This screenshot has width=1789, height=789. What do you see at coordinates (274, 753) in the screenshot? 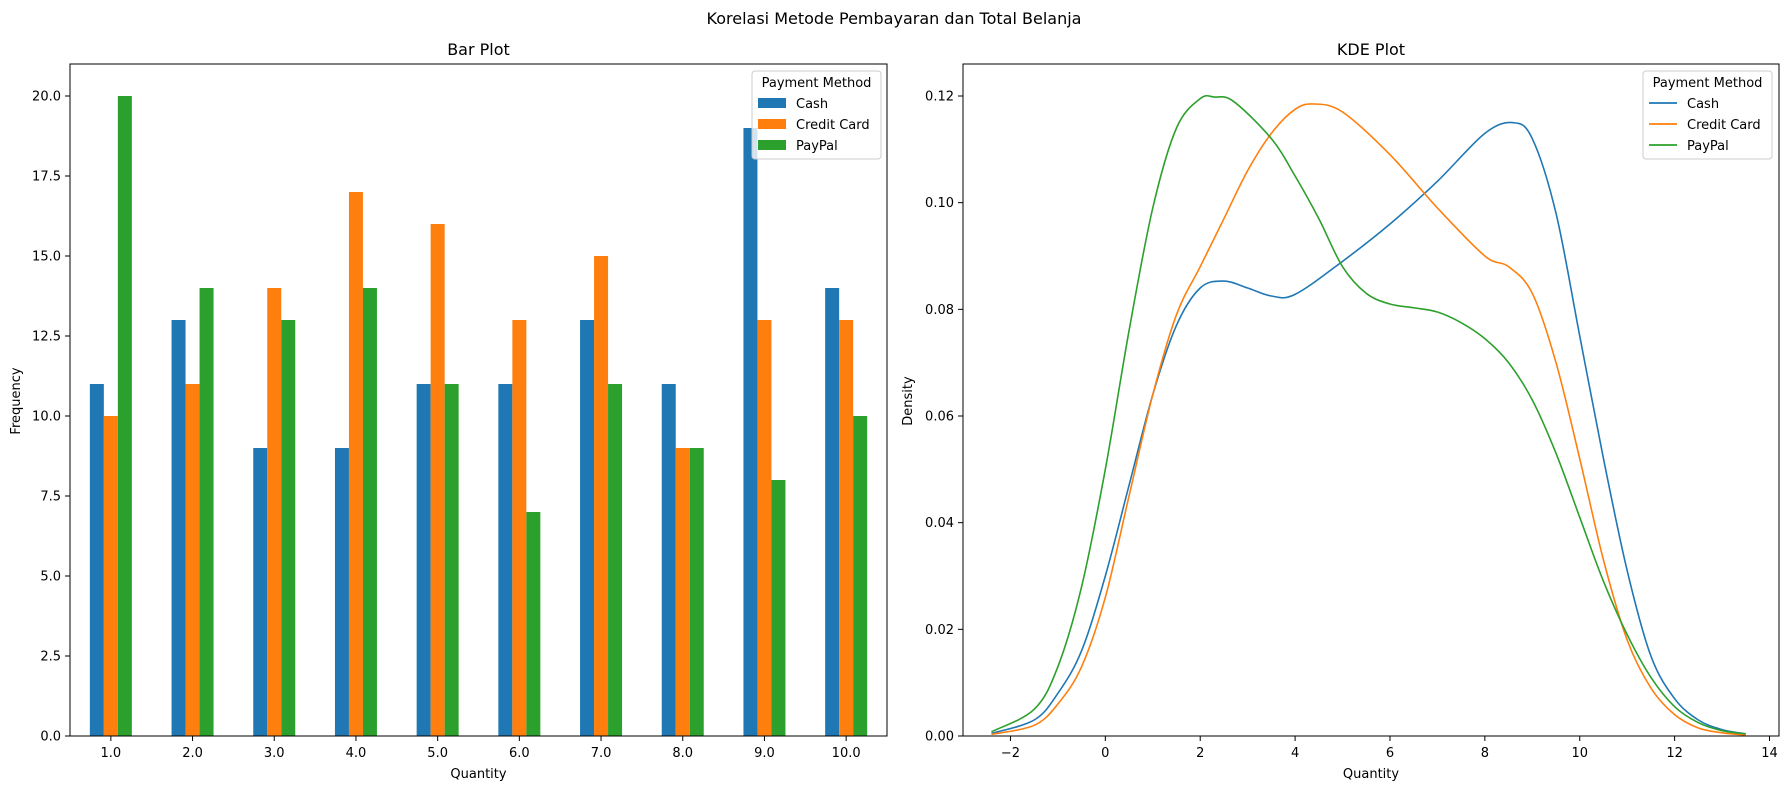
I see `x-tick-label: 3.0` at bounding box center [274, 753].